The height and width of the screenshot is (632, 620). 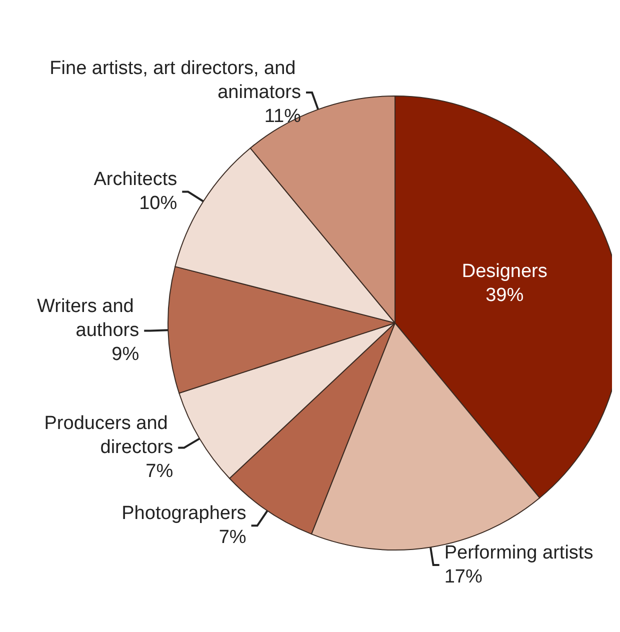 What do you see at coordinates (283, 116) in the screenshot?
I see `data-label: 11%` at bounding box center [283, 116].